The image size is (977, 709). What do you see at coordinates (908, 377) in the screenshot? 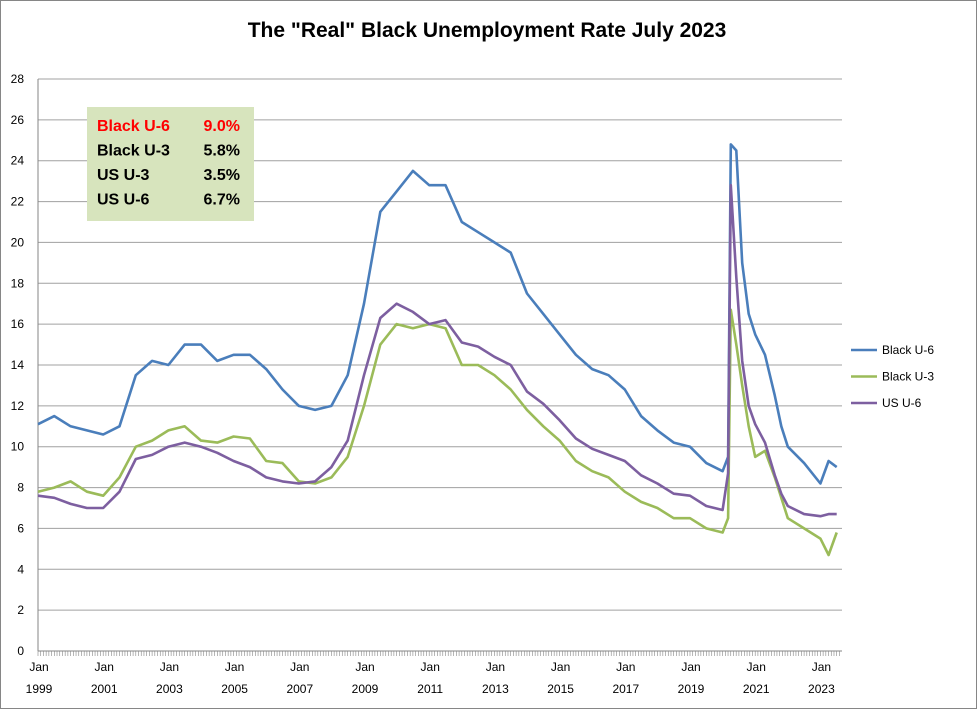
I see `legend-label: Black U-3` at bounding box center [908, 377].